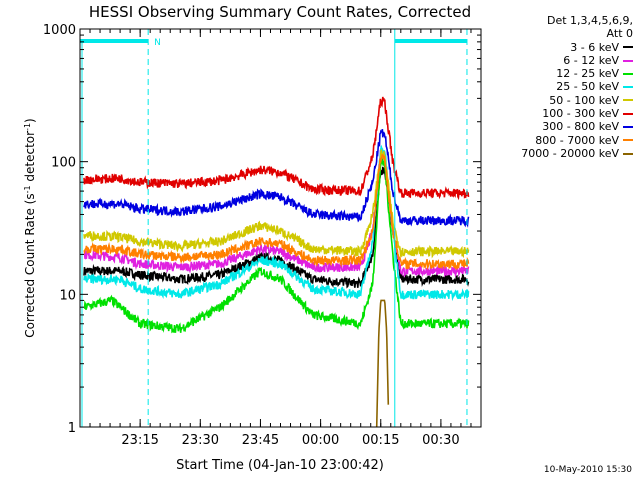 The height and width of the screenshot is (480, 640). What do you see at coordinates (587, 87) in the screenshot?
I see `legend-label: 25 - 50 keV` at bounding box center [587, 87].